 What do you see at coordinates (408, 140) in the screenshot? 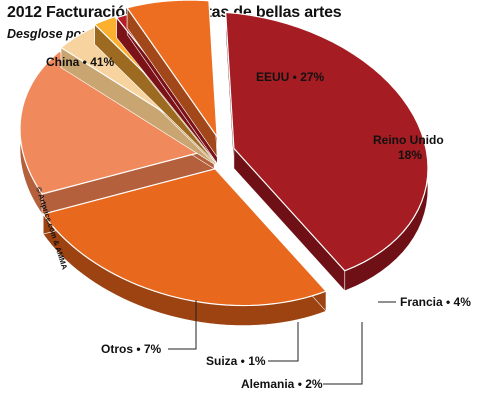
I see `label-reino-unido: Reino Unido` at bounding box center [408, 140].